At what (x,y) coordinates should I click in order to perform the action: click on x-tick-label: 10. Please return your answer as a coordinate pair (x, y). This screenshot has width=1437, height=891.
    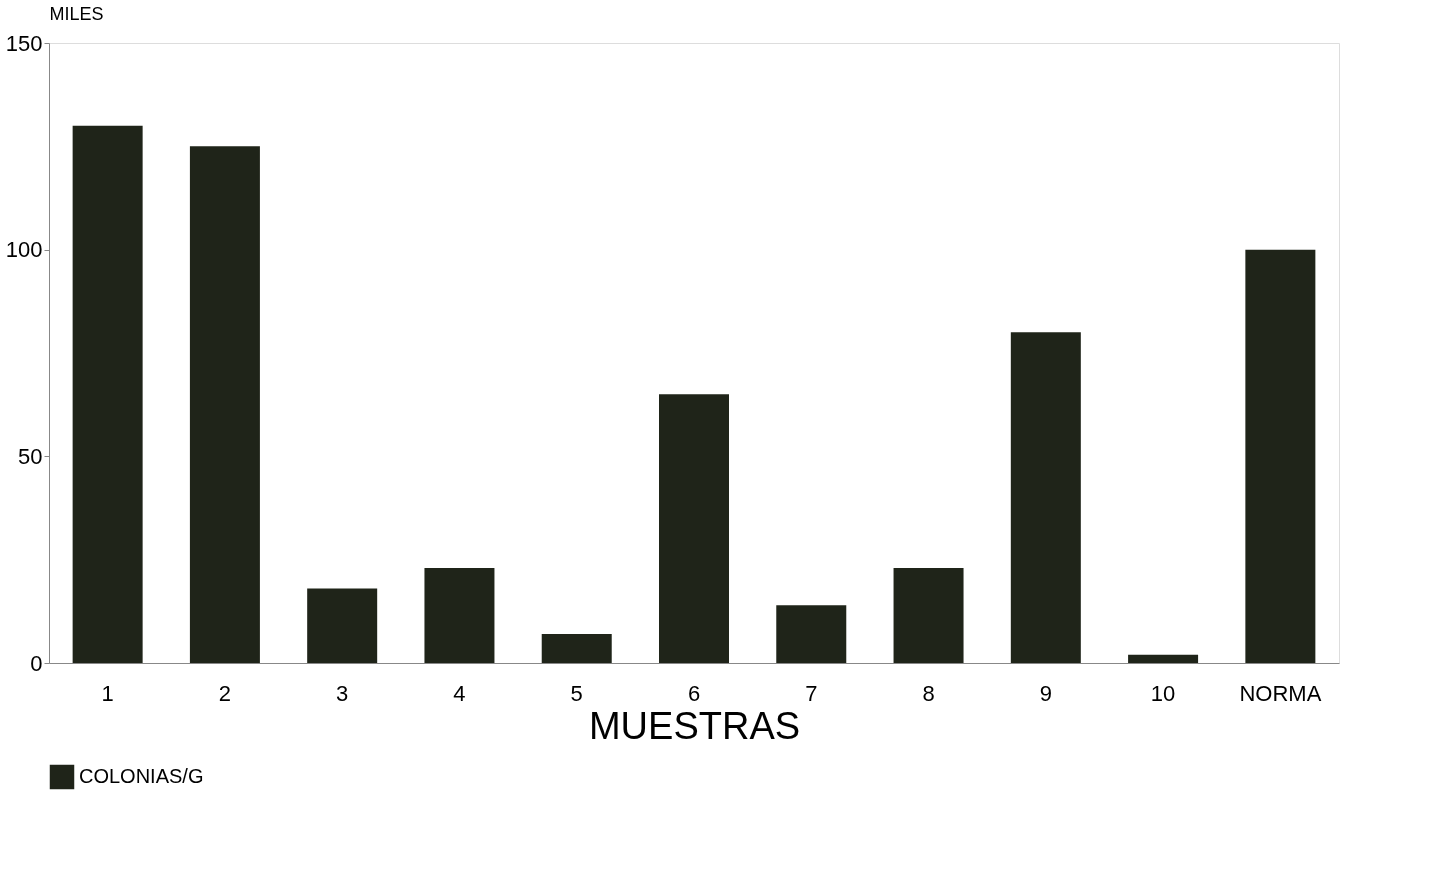
    Looking at the image, I should click on (1163, 693).